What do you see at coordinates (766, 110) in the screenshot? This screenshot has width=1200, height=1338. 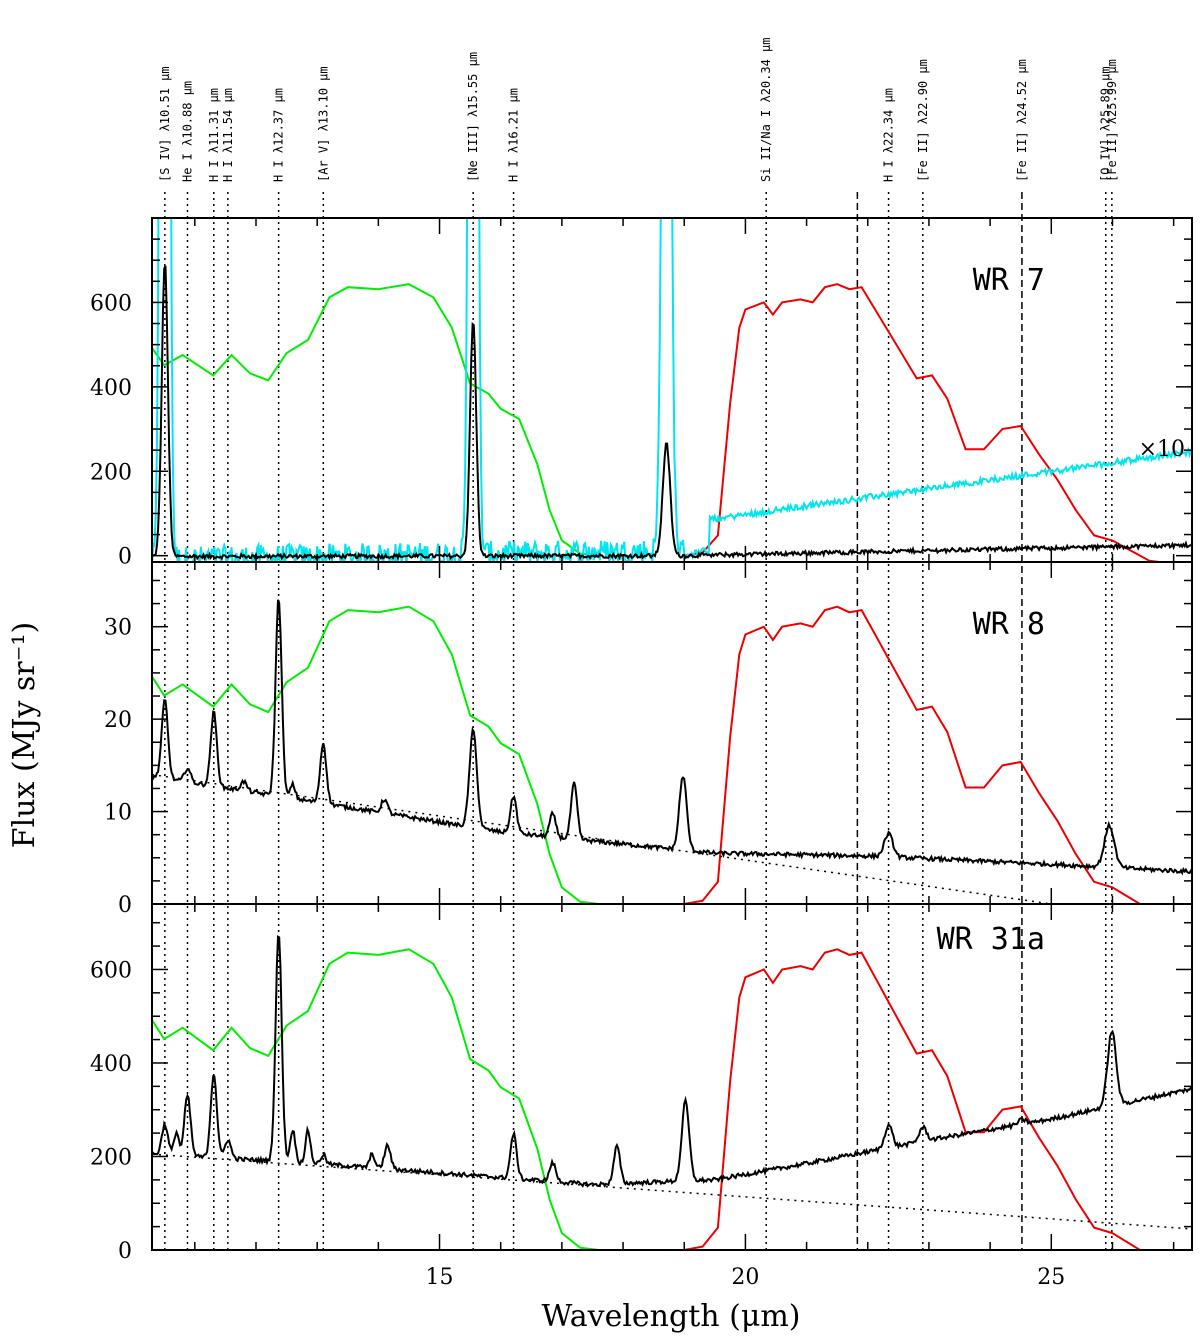 I see `line-id-label: Si II/Na I λ20.34 μm` at bounding box center [766, 110].